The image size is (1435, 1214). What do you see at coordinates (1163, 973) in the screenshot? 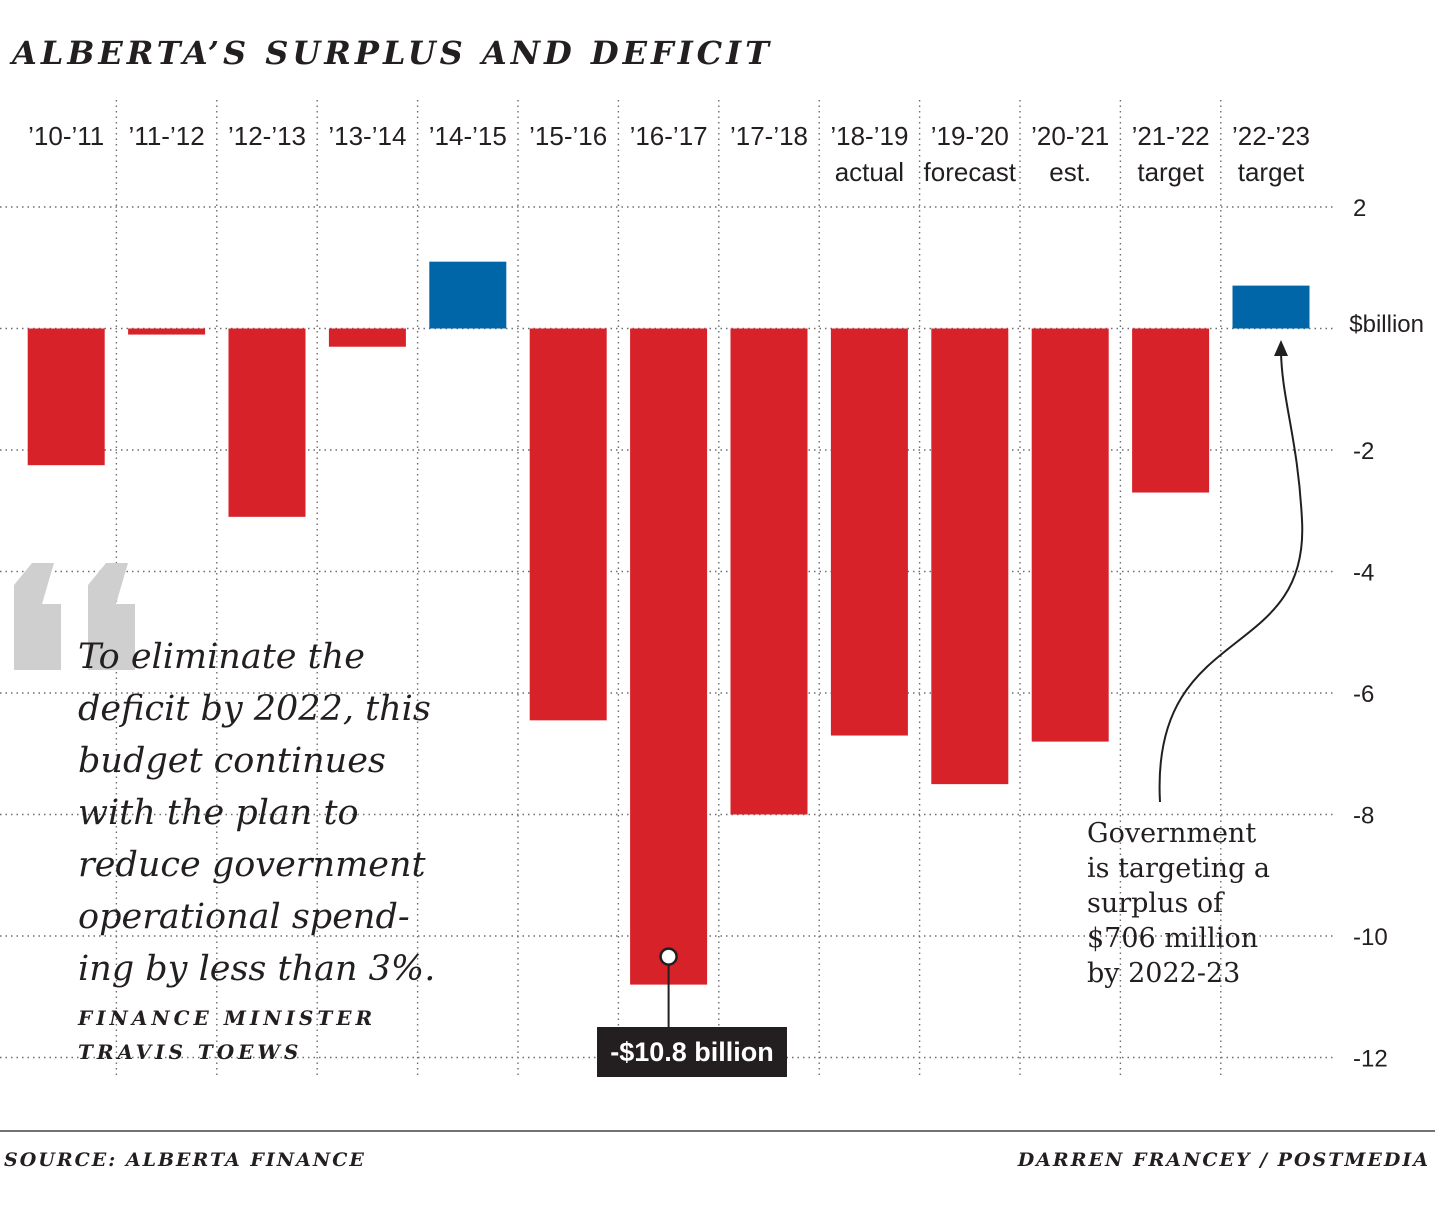
I see `annotation-line: by 2022-23` at bounding box center [1163, 973].